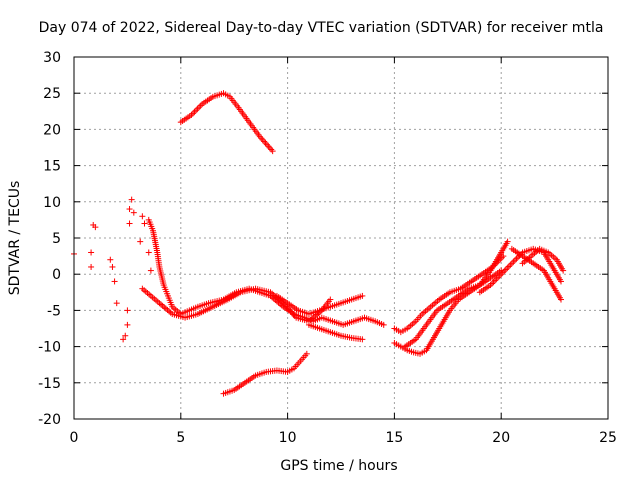 Image resolution: width=640 pixels, height=480 pixels. I want to click on y-tick-label: 5, so click(56, 239).